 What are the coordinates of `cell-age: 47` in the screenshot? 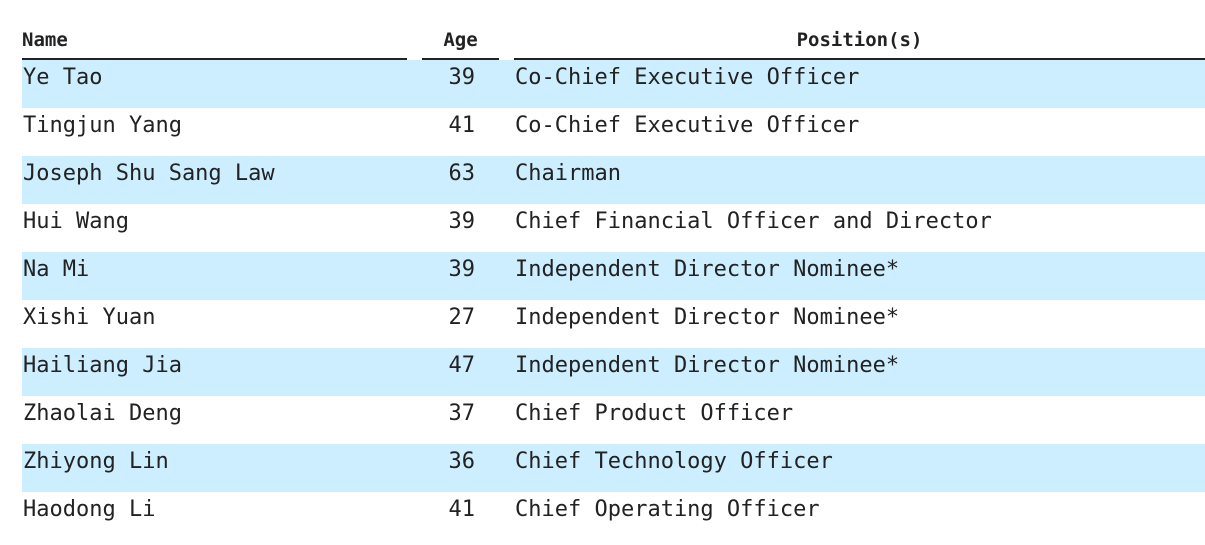 It's located at (462, 365).